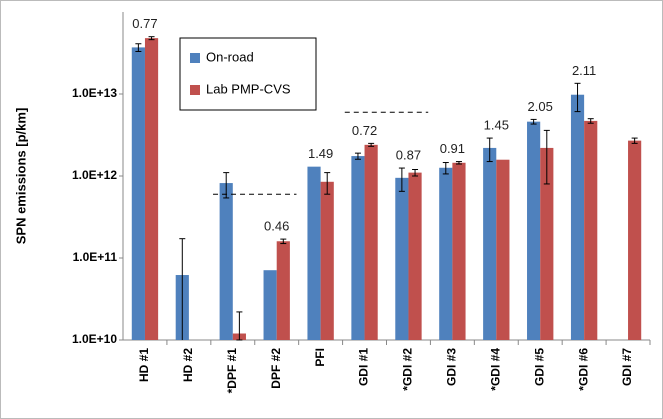 The width and height of the screenshot is (663, 419). I want to click on x-tick-label: *GDI #6, so click(583, 369).